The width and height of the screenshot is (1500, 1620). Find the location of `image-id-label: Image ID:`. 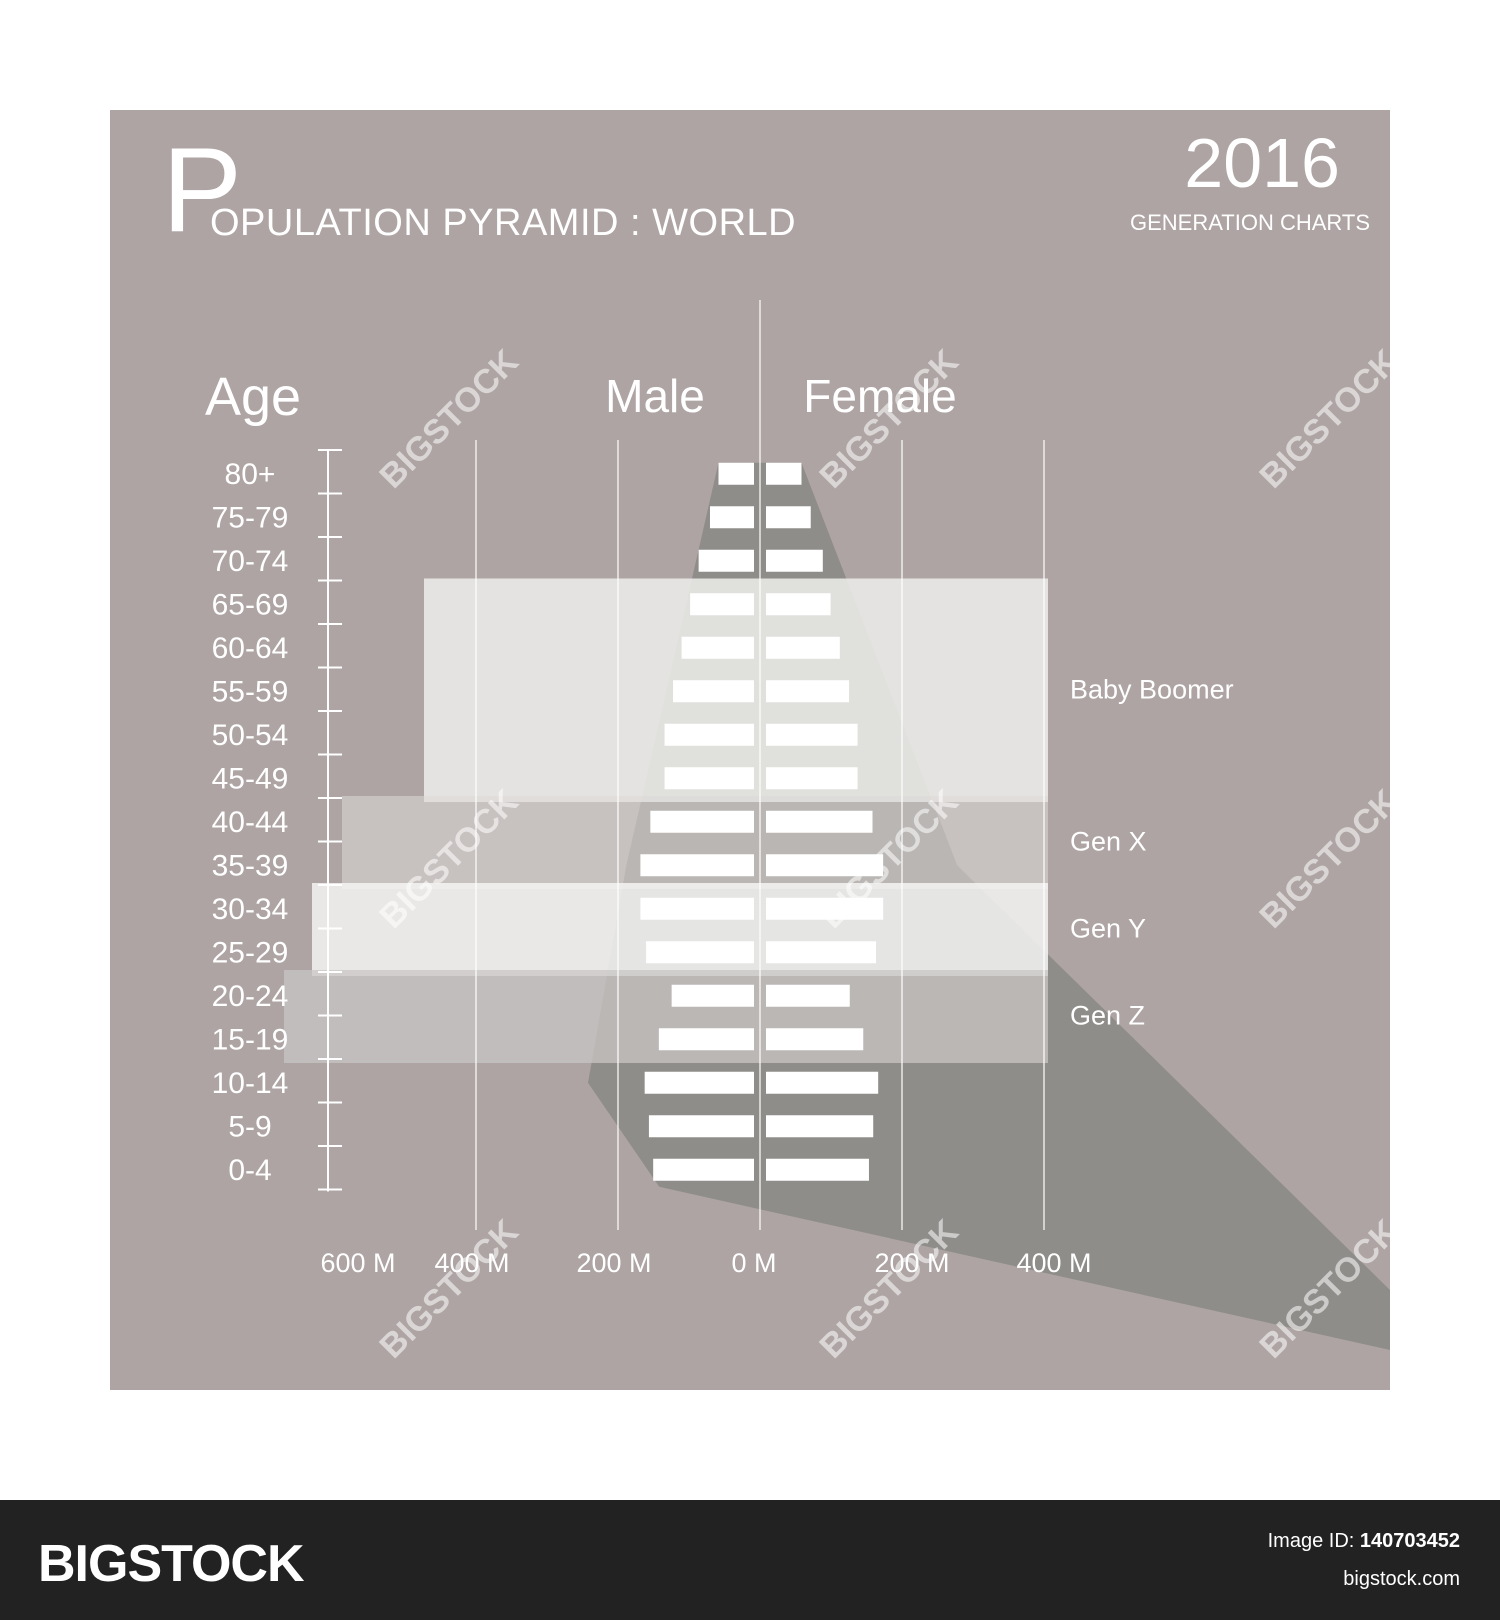

image-id-label: Image ID: is located at coordinates (1311, 1541).